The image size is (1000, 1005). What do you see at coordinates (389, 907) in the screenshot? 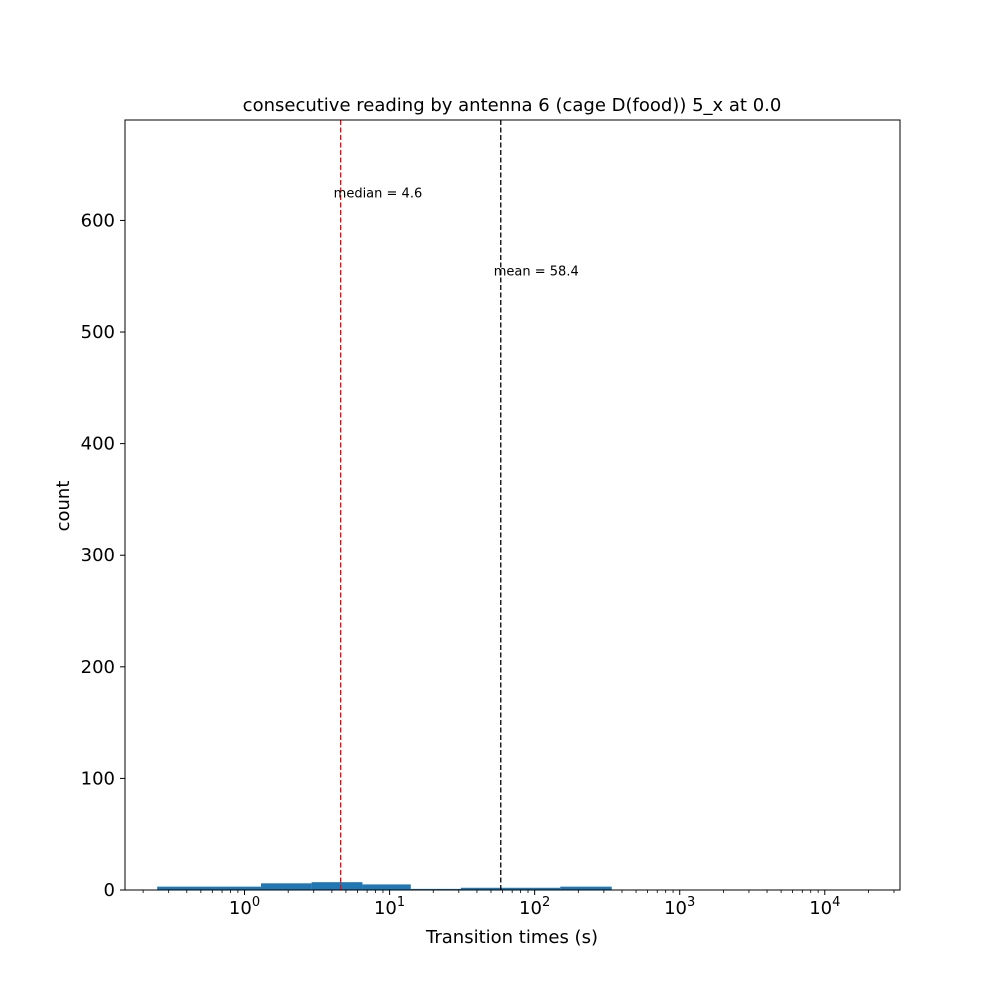
I see `x-tick-label-10: 10¹` at bounding box center [389, 907].